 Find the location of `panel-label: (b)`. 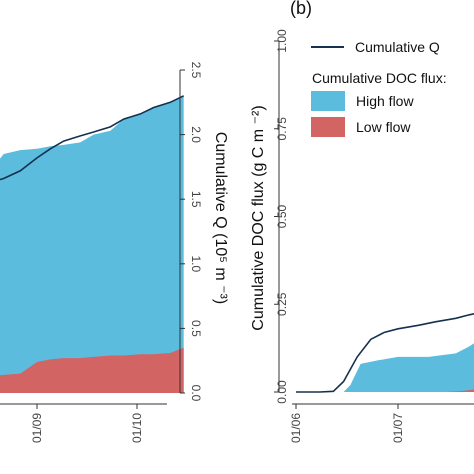

panel-label: (b) is located at coordinates (301, 9).